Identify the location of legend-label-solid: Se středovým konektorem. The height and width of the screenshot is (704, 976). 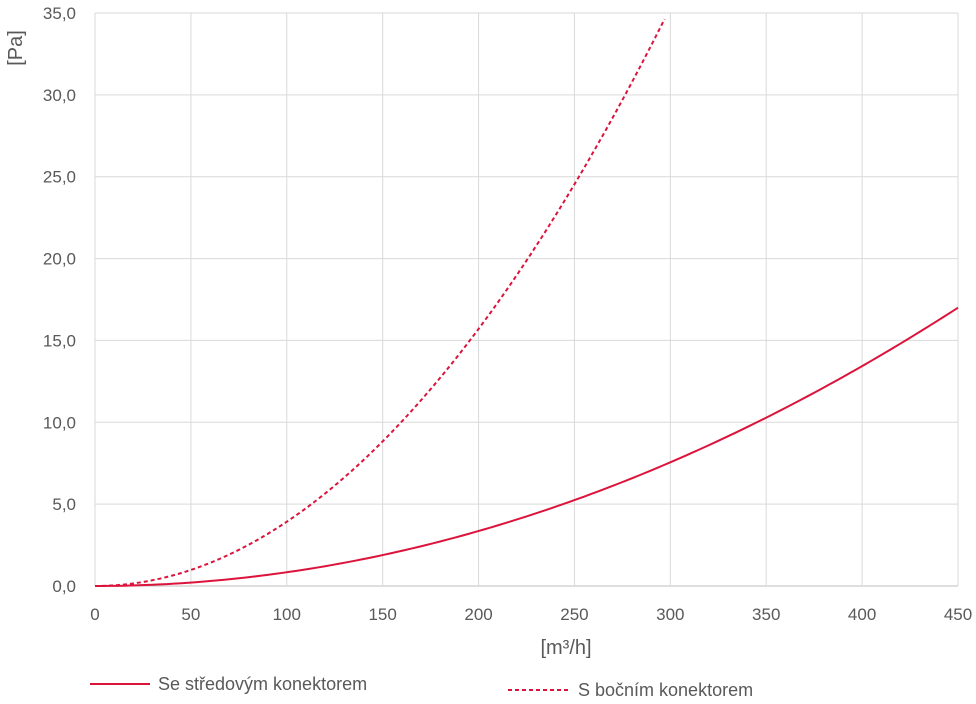
(262, 684).